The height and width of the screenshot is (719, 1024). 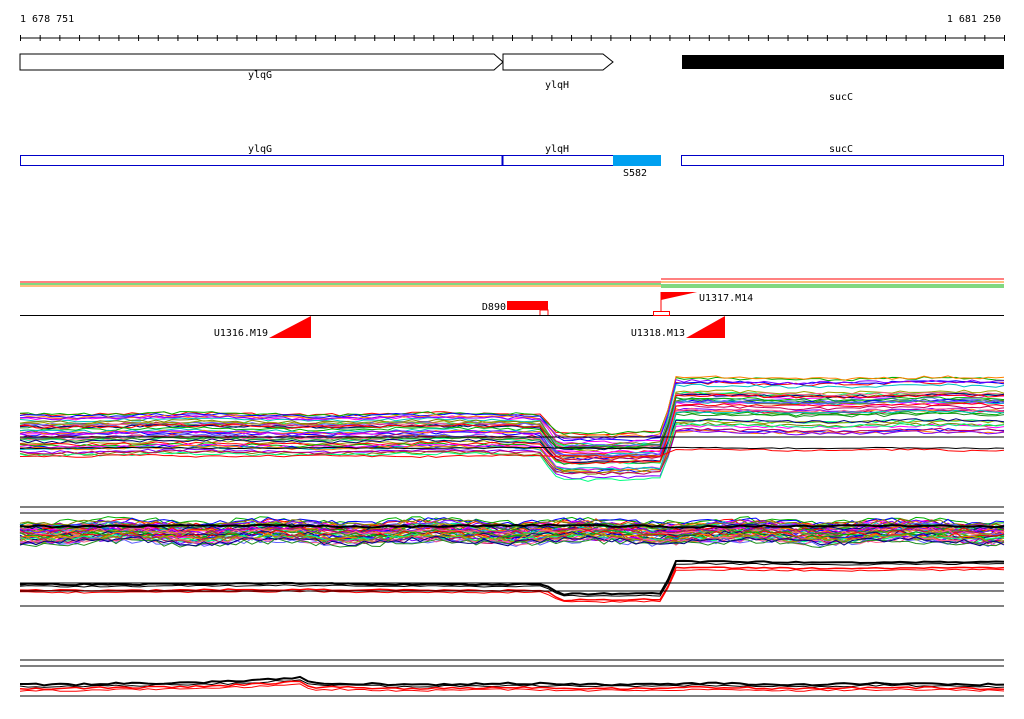 What do you see at coordinates (512, 38) in the screenshot?
I see `coordinate-ruler` at bounding box center [512, 38].